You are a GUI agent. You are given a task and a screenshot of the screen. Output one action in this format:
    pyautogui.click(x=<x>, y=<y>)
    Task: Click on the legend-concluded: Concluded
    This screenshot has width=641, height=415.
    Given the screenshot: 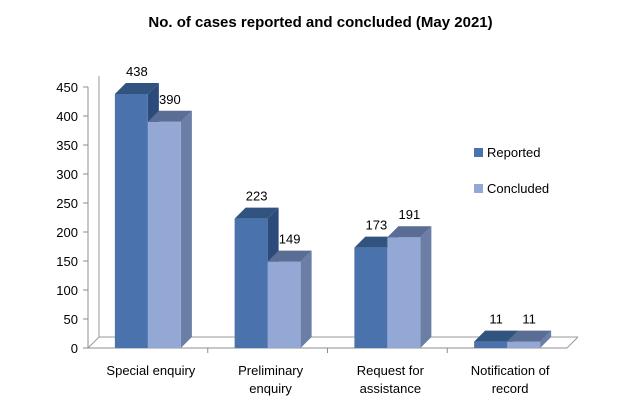 What is the action you would take?
    pyautogui.click(x=511, y=188)
    